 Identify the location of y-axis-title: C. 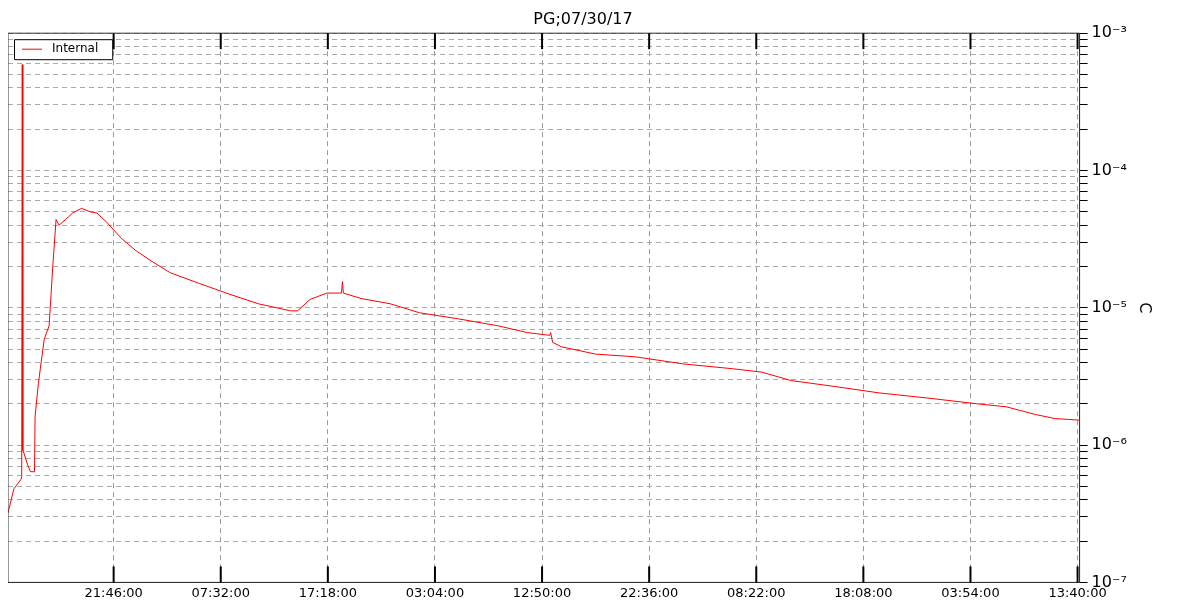
(1146, 308).